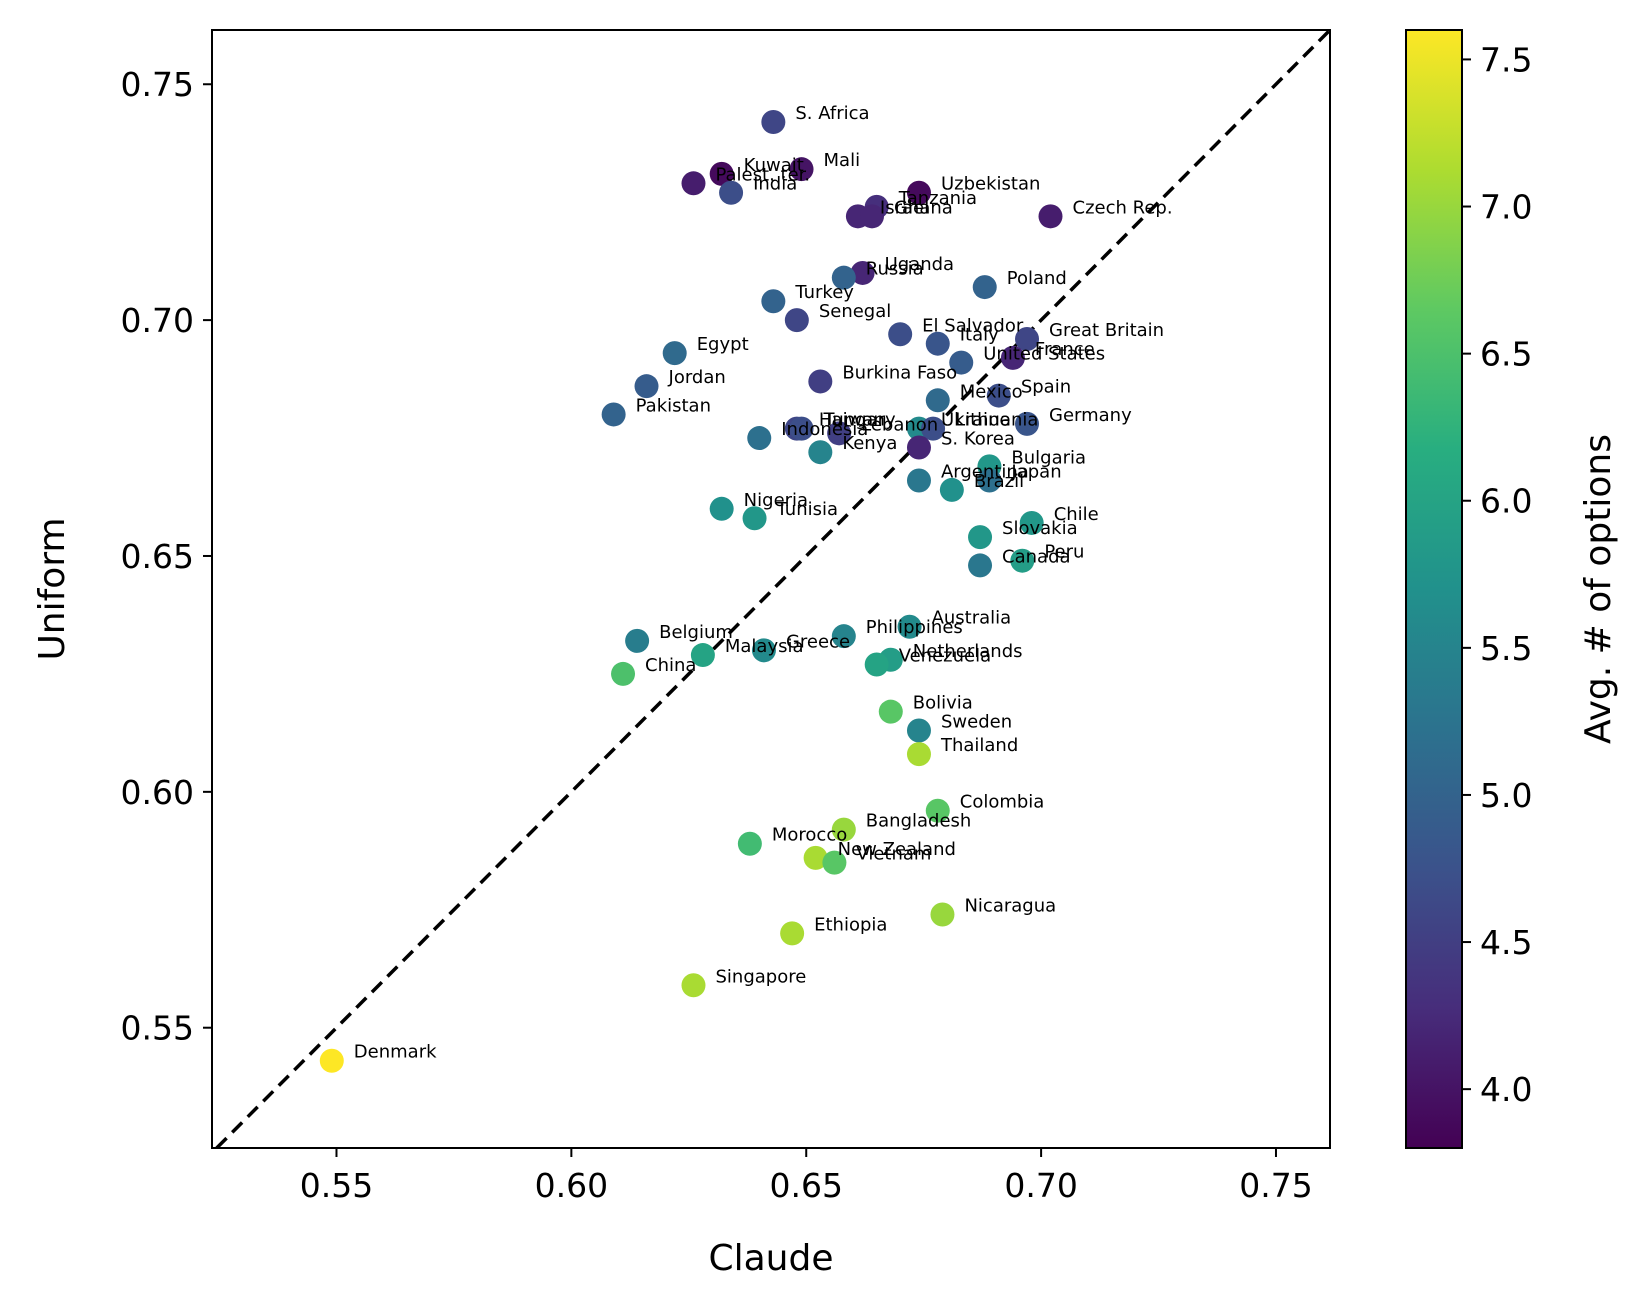  What do you see at coordinates (1106, 330) in the screenshot?
I see `point-label: Great Britain` at bounding box center [1106, 330].